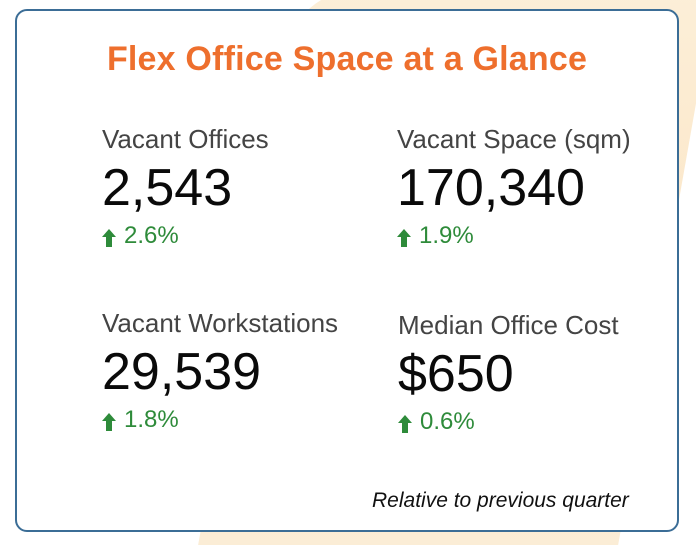  I want to click on metric-value: 170,340, so click(491, 188).